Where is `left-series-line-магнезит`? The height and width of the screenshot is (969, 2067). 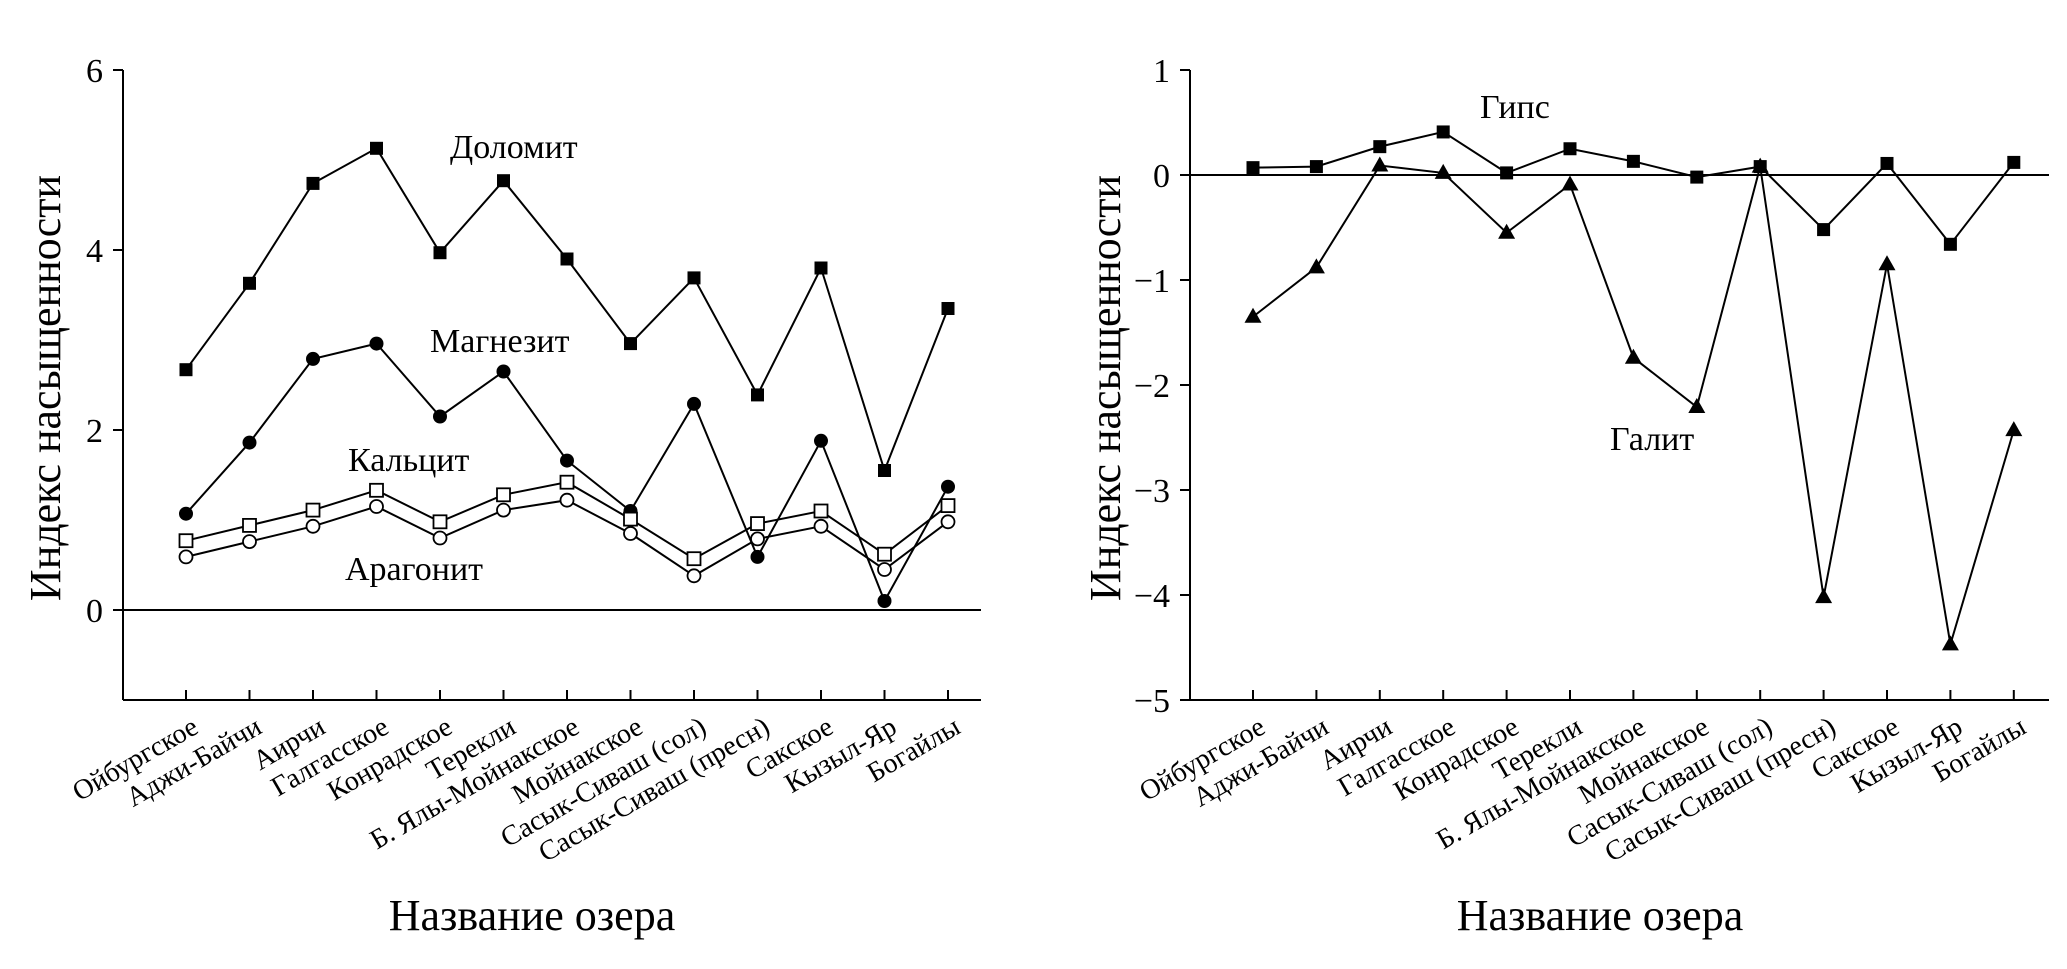
left-series-line-магнезит is located at coordinates (567, 473).